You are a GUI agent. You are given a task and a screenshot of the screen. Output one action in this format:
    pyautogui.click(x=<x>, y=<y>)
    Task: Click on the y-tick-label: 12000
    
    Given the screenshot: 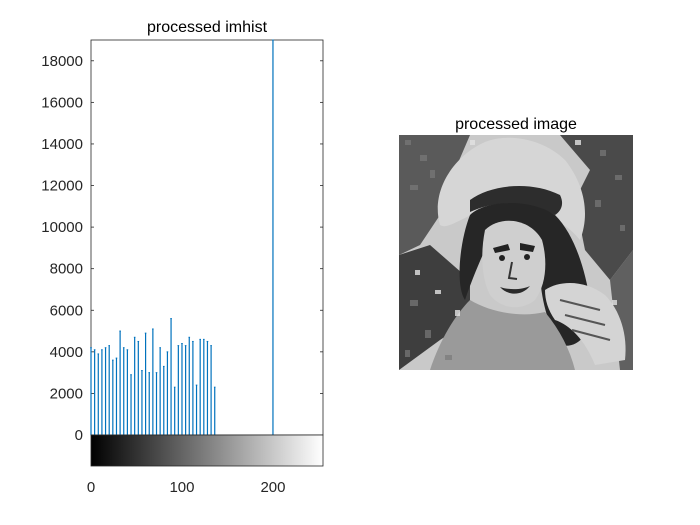 What is the action you would take?
    pyautogui.click(x=62, y=186)
    